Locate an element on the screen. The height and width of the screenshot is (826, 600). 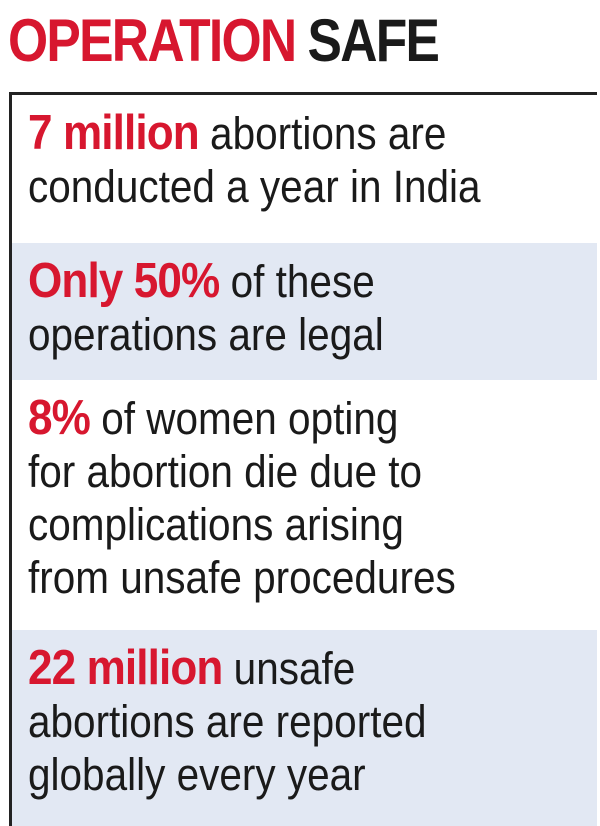
fact-line-3: complications arising is located at coordinates (216, 524).